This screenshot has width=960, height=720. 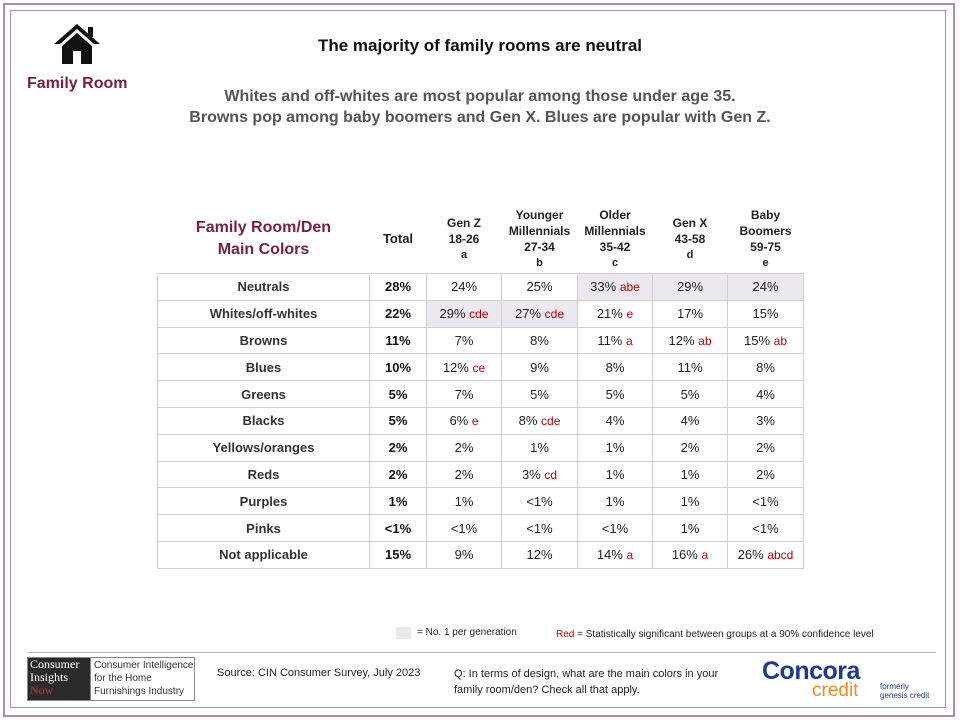 What do you see at coordinates (539, 262) in the screenshot?
I see `column-letter: b` at bounding box center [539, 262].